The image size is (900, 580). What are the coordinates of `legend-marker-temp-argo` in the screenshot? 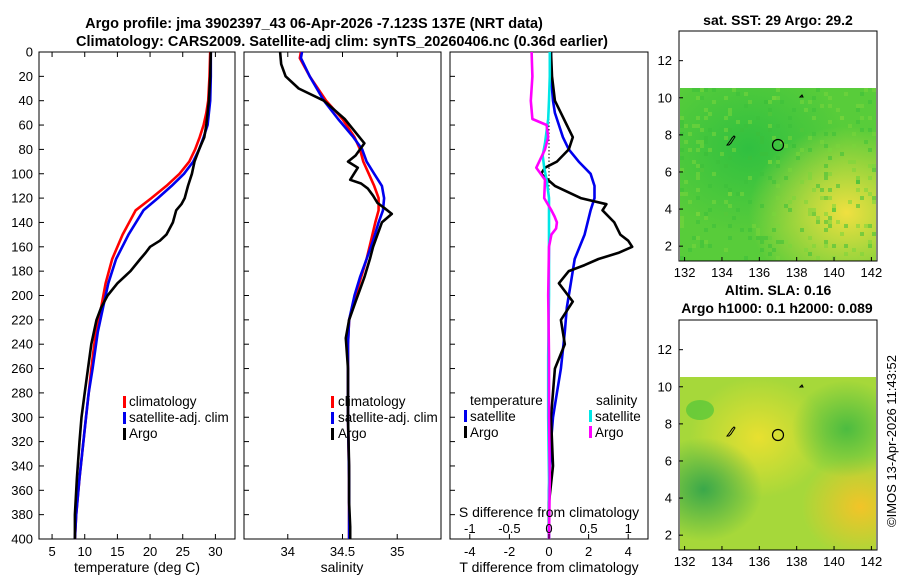 It's located at (465, 432).